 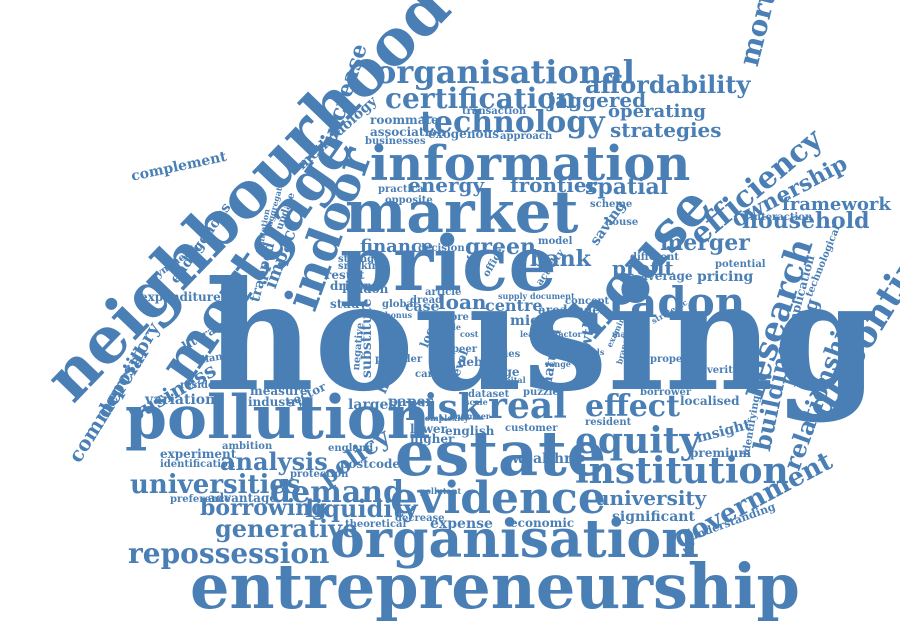 What do you see at coordinates (657, 111) in the screenshot?
I see `cloud-word: operating` at bounding box center [657, 111].